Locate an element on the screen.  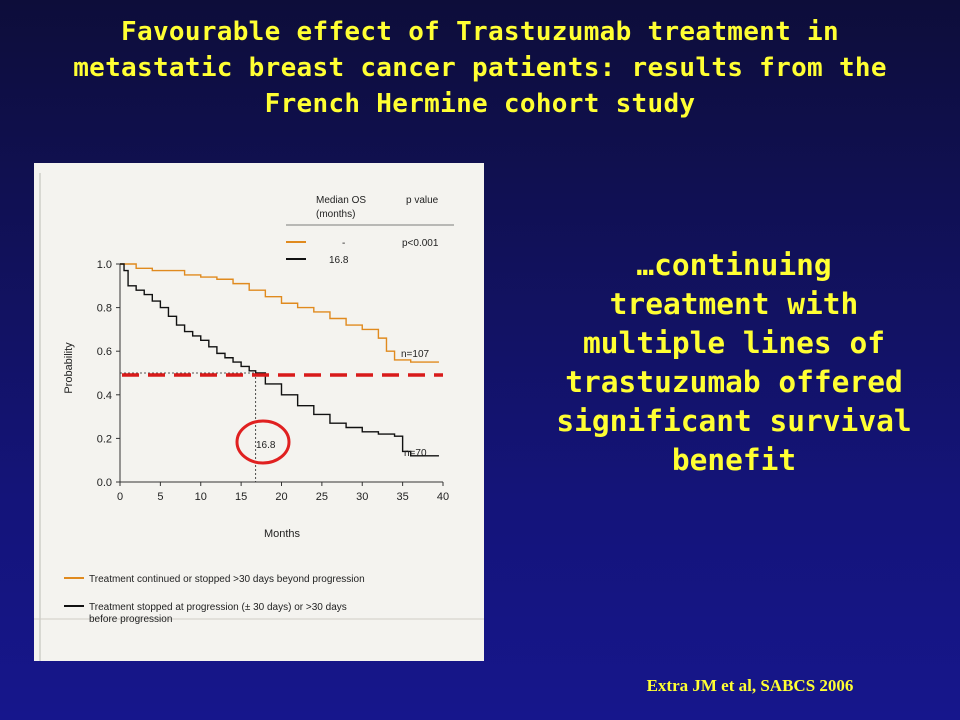
series-curve-stopped is located at coordinates (279, 360).